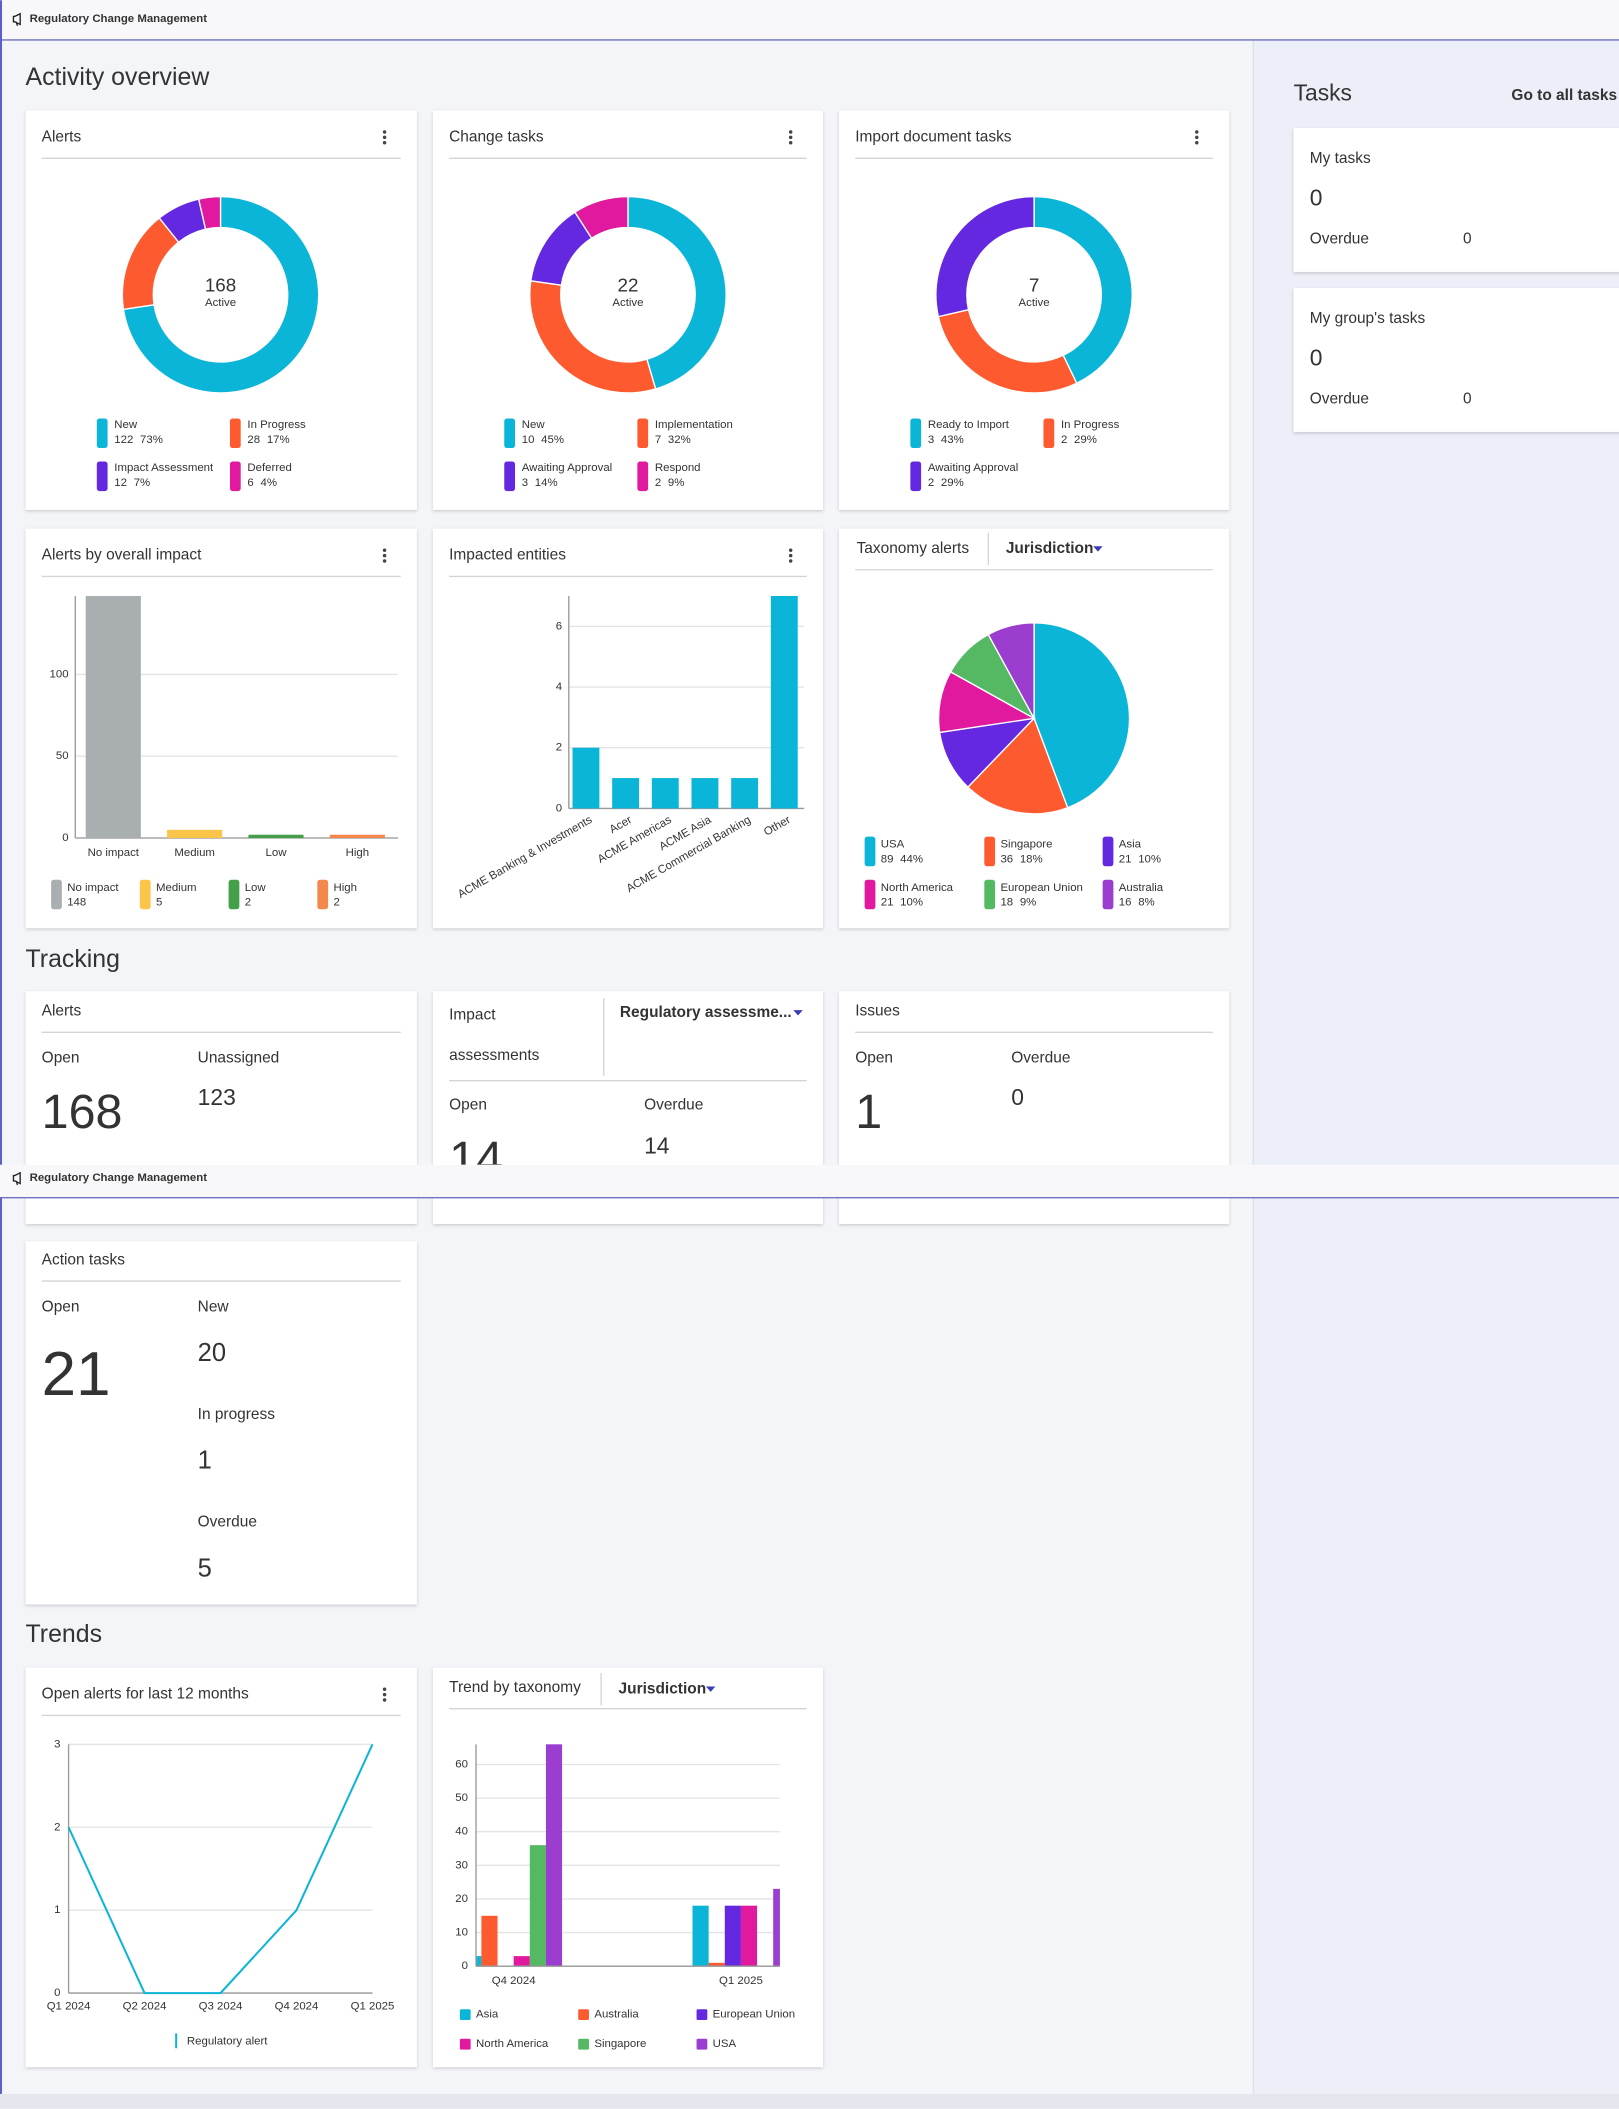 The height and width of the screenshot is (2109, 1619). Describe the element at coordinates (694, 425) in the screenshot. I see `legend-label: Implementation` at that location.